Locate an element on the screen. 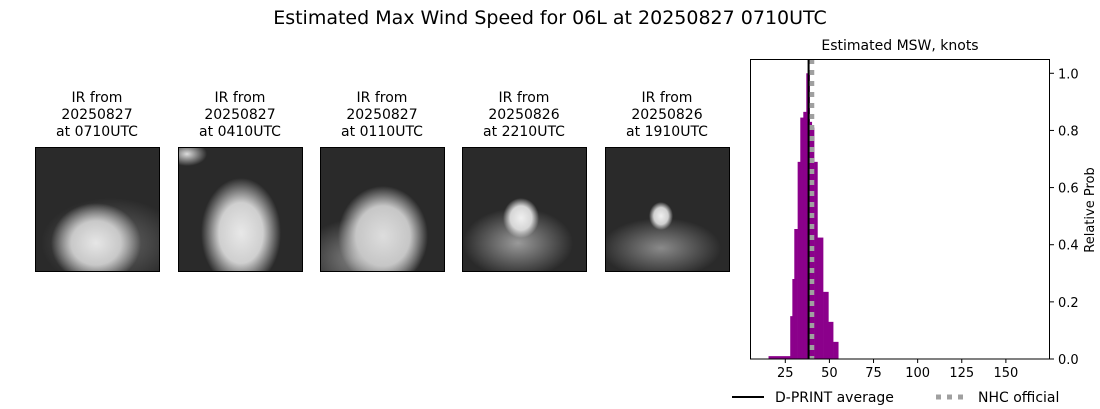 Image resolution: width=1100 pixels, height=409 pixels. x-tick-label: 100 is located at coordinates (917, 373).